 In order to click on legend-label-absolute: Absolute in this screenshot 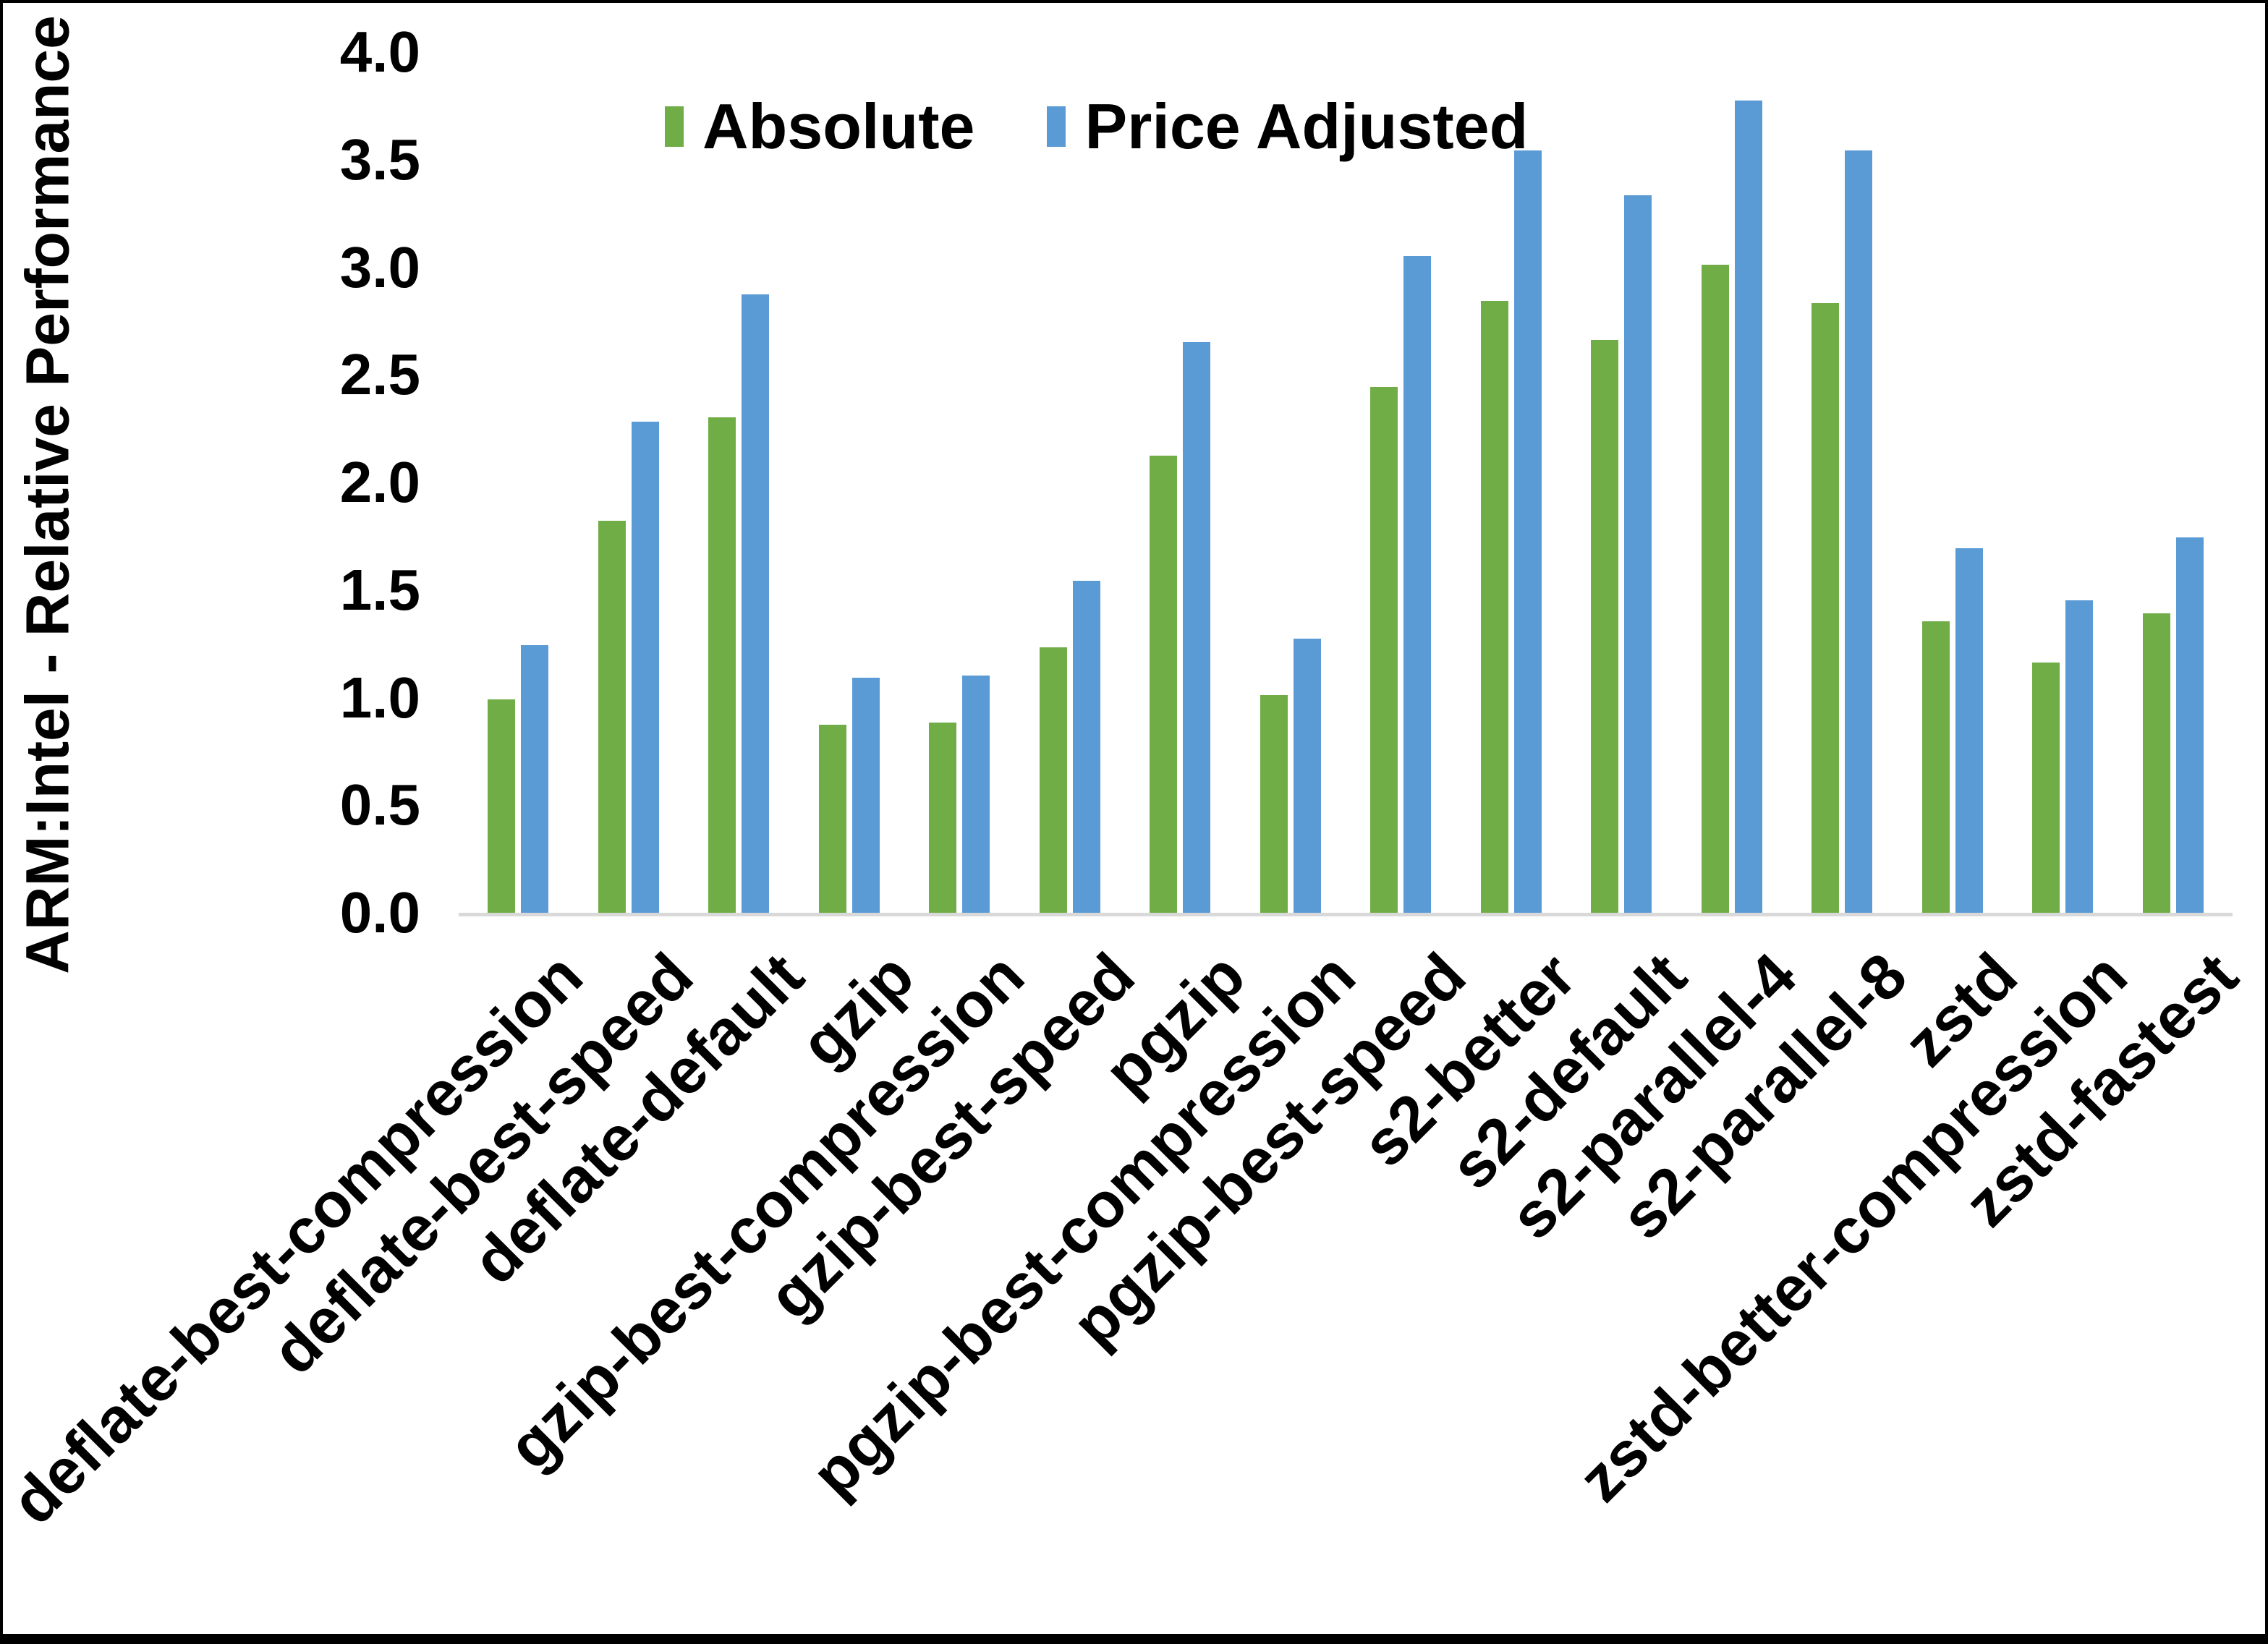, I will do `click(839, 126)`.